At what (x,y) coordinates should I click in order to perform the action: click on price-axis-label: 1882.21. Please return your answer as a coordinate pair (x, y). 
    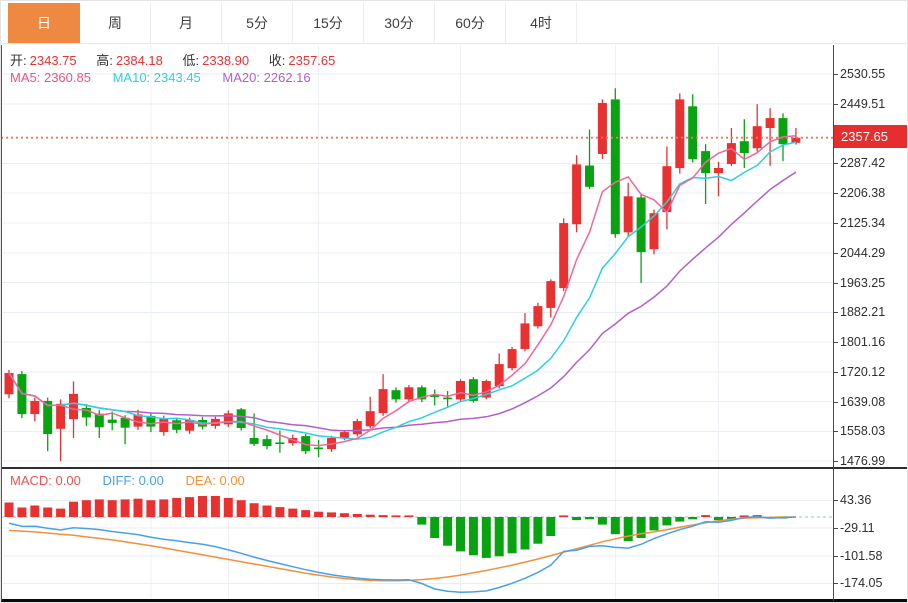
    Looking at the image, I should click on (863, 312).